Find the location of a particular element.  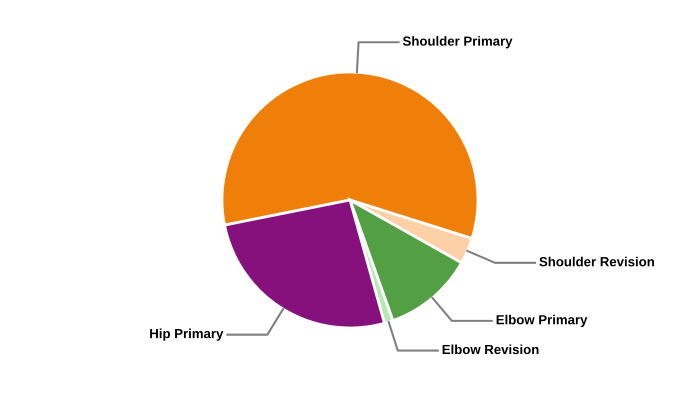

slice-label: Shoulder Revision is located at coordinates (596, 261).